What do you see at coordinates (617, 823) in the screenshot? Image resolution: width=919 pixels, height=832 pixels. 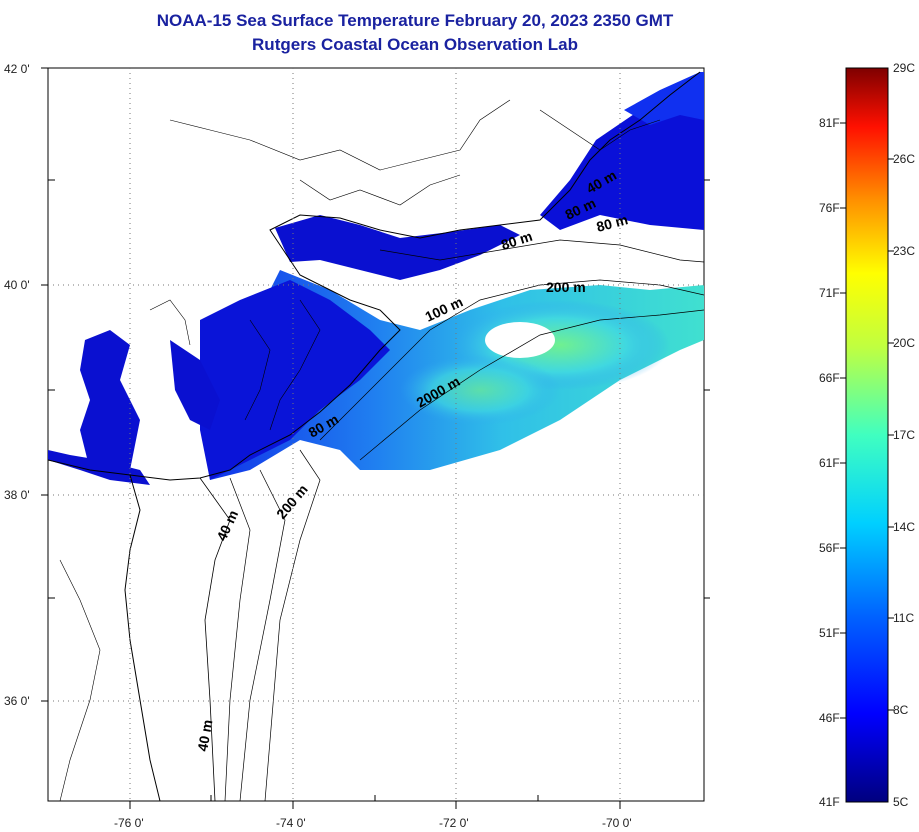 I see `lon-label-70: -70 0'` at bounding box center [617, 823].